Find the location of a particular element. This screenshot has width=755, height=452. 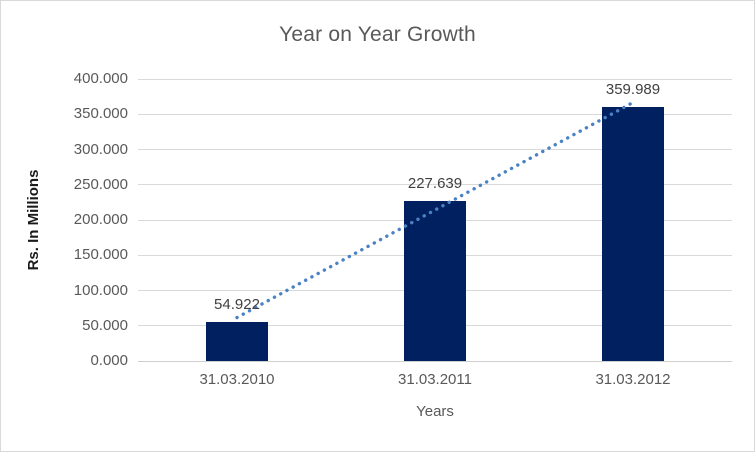

chart-title: Year on Year Growth is located at coordinates (377, 34).